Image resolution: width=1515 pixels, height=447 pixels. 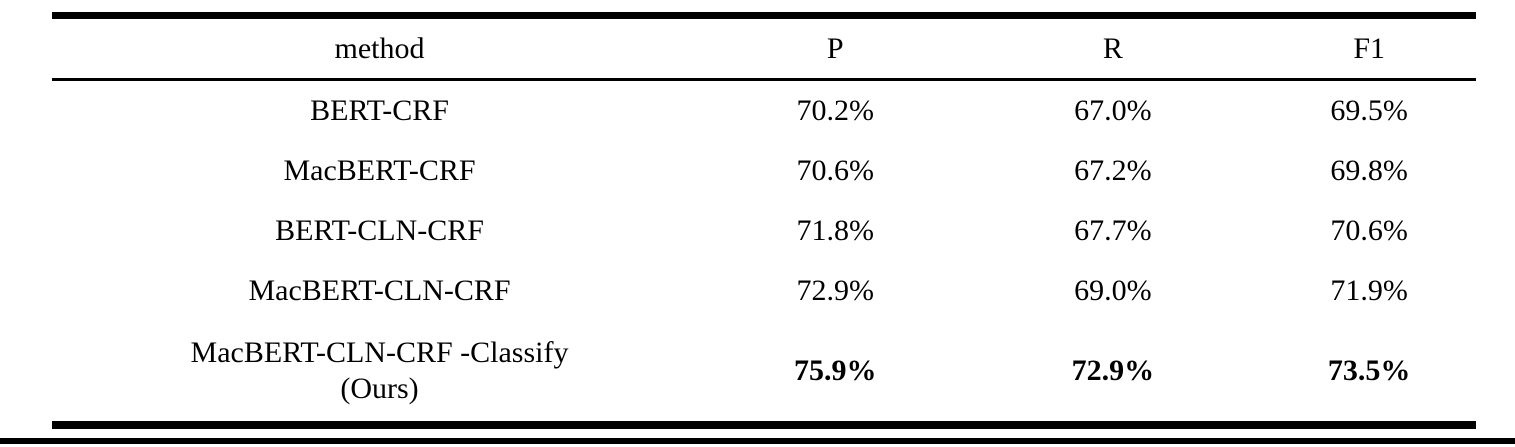 I want to click on p-cell: 71.8%, so click(x=835, y=230).